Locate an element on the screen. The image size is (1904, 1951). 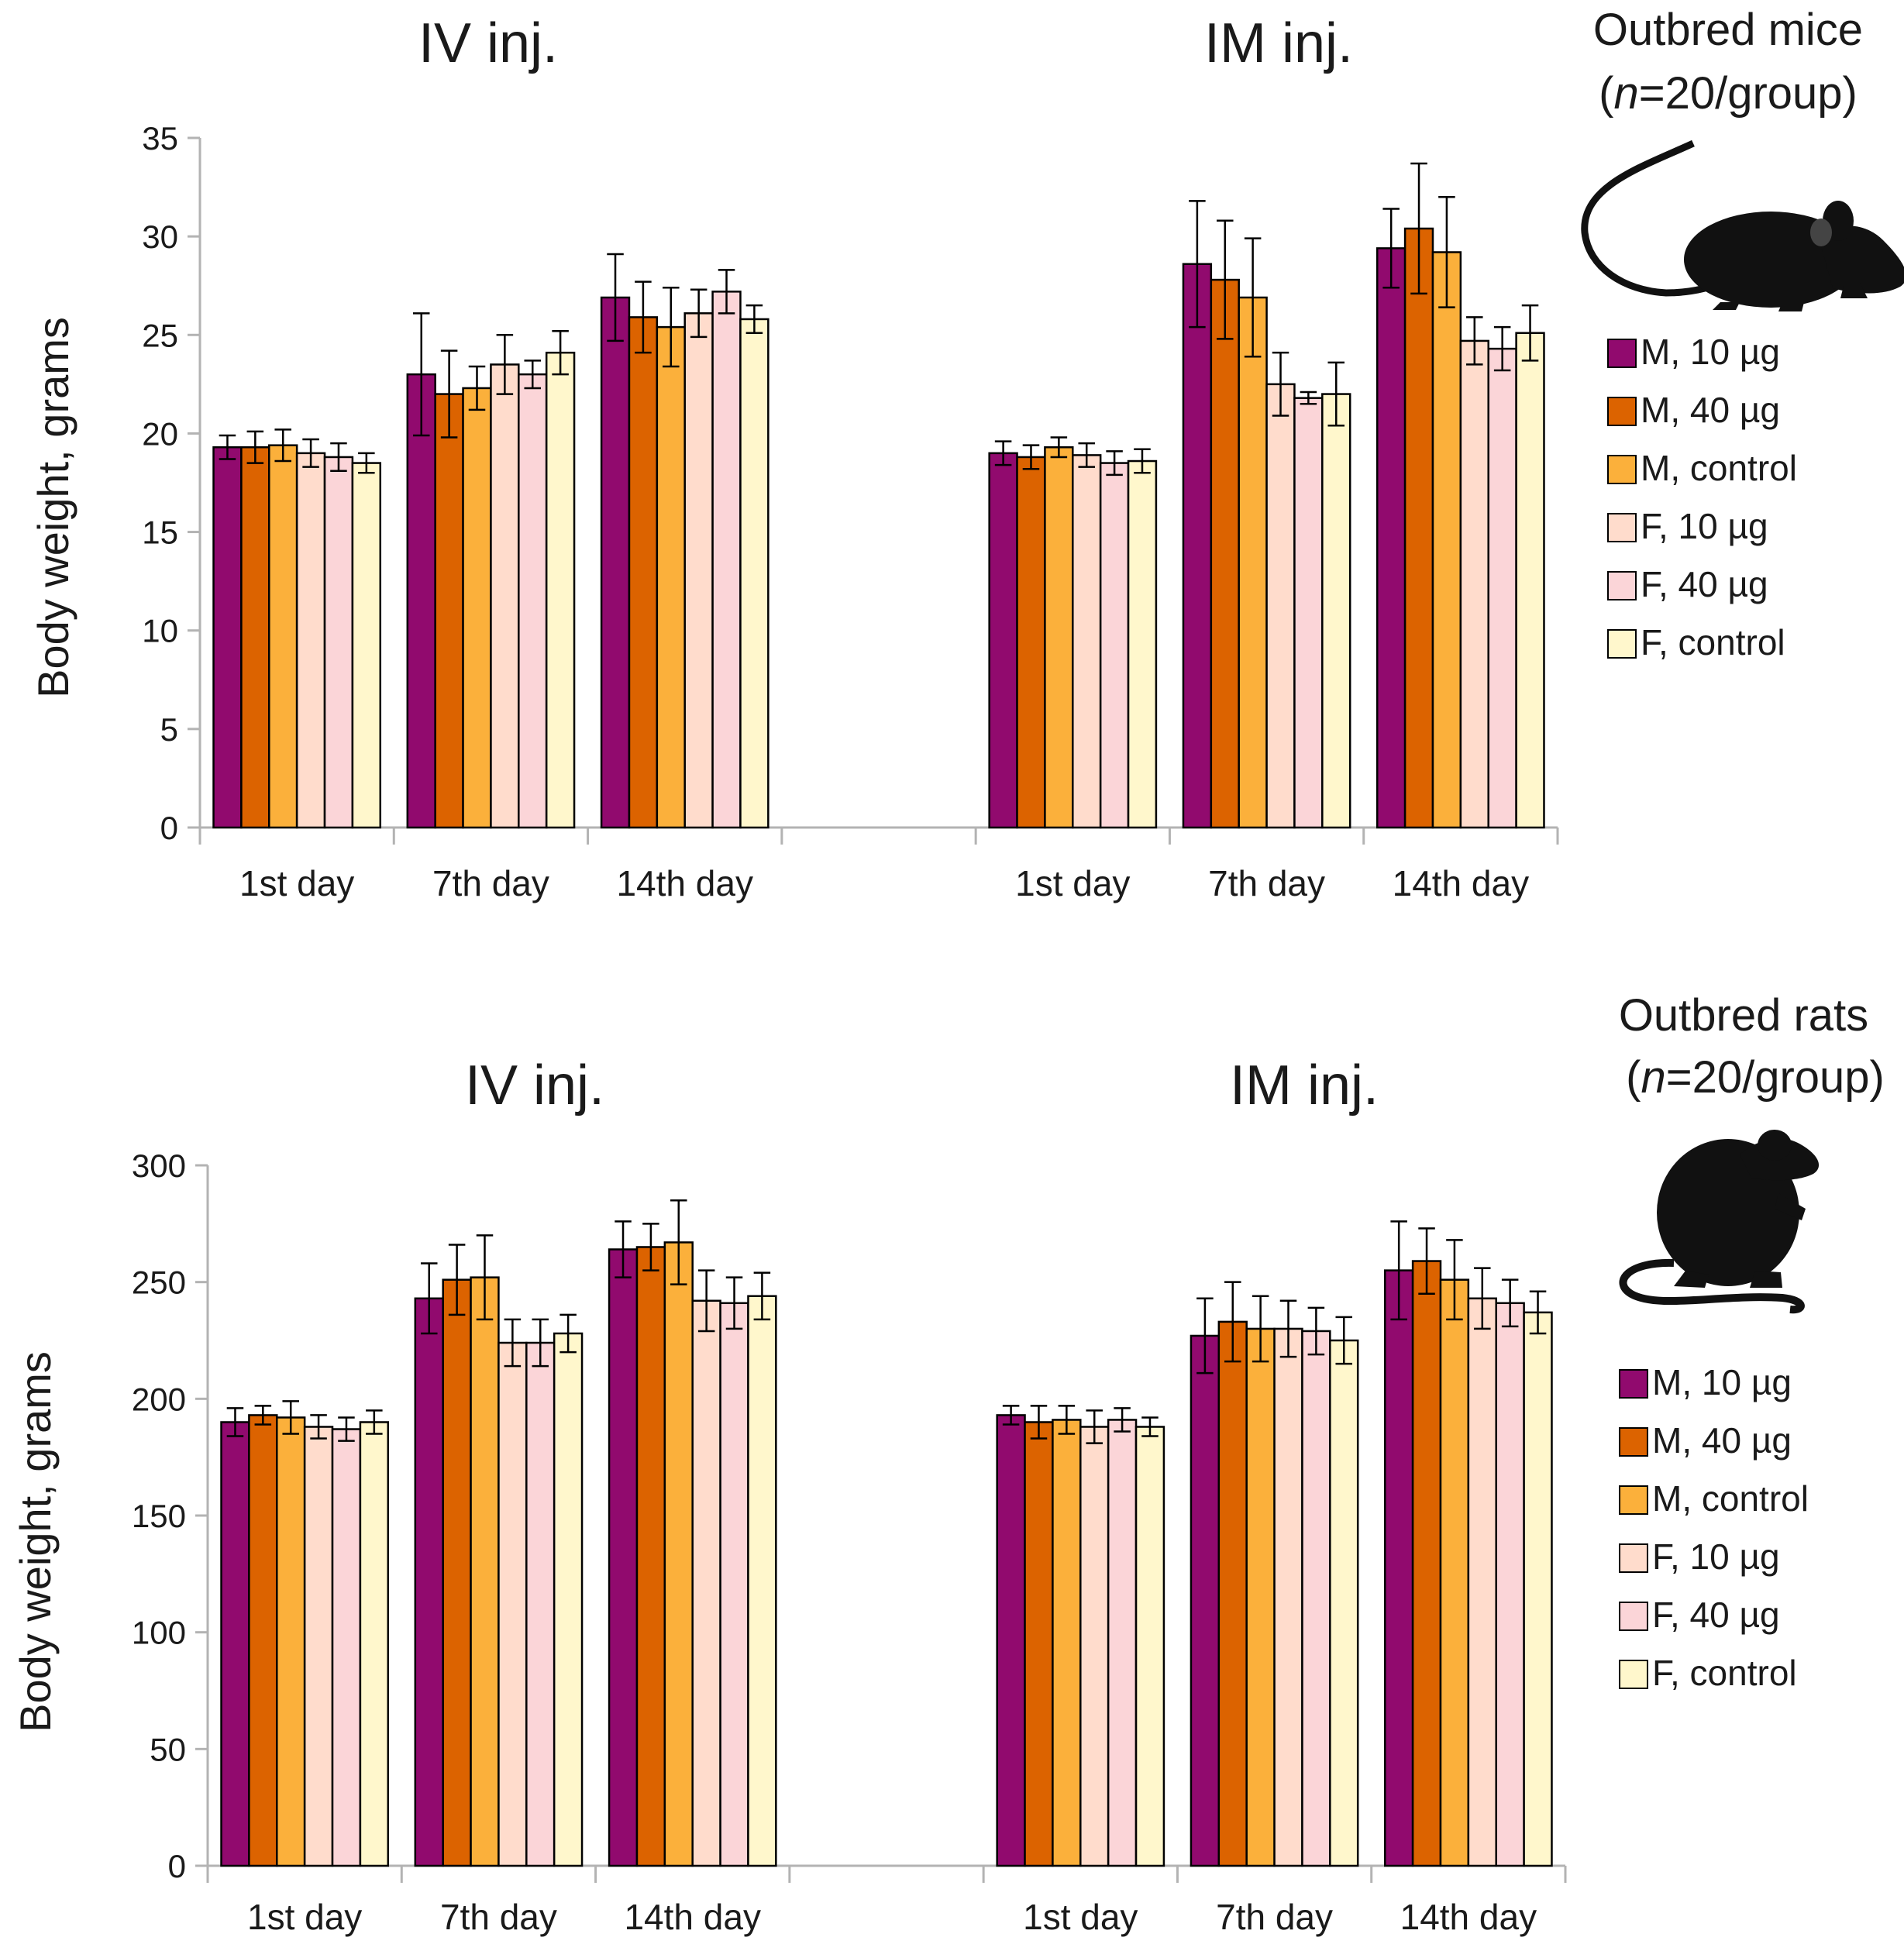
mice-y-axis-label: Body weight, grams is located at coordinates (53, 507).